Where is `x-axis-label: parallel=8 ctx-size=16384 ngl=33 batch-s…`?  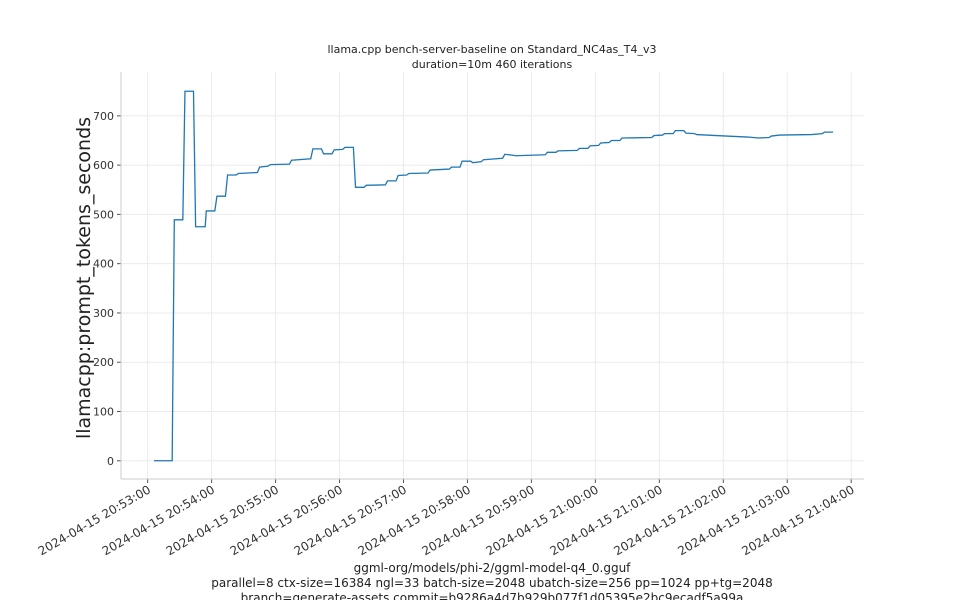 x-axis-label: parallel=8 ctx-size=16384 ngl=33 batch-s… is located at coordinates (491, 583).